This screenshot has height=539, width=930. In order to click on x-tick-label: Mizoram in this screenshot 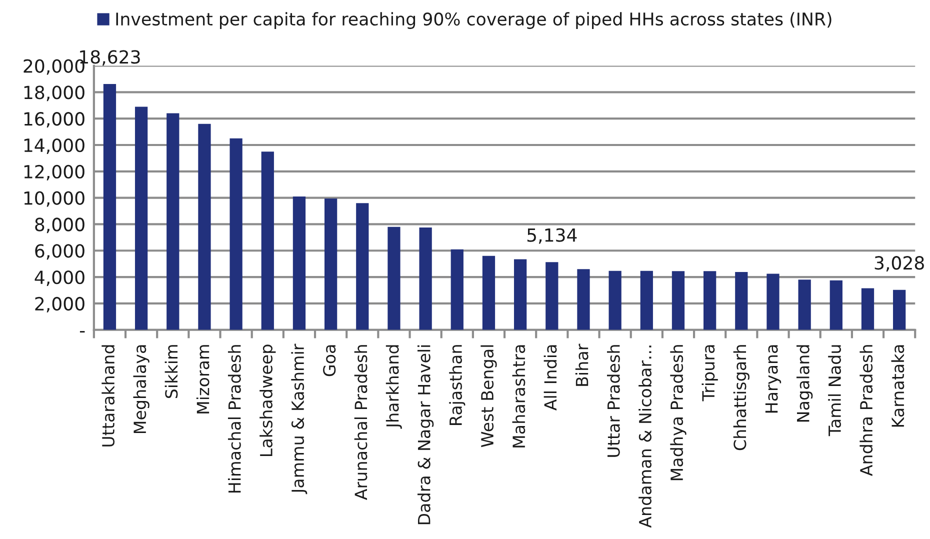, I will do `click(203, 379)`.